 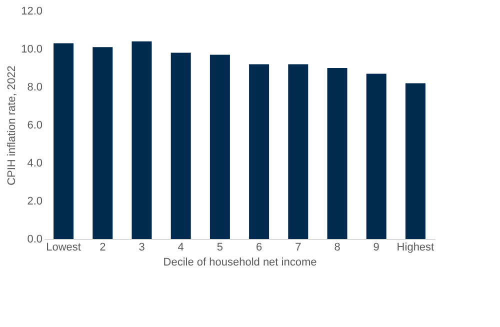 What do you see at coordinates (34, 126) in the screenshot?
I see `y-tick-label: 6.0` at bounding box center [34, 126].